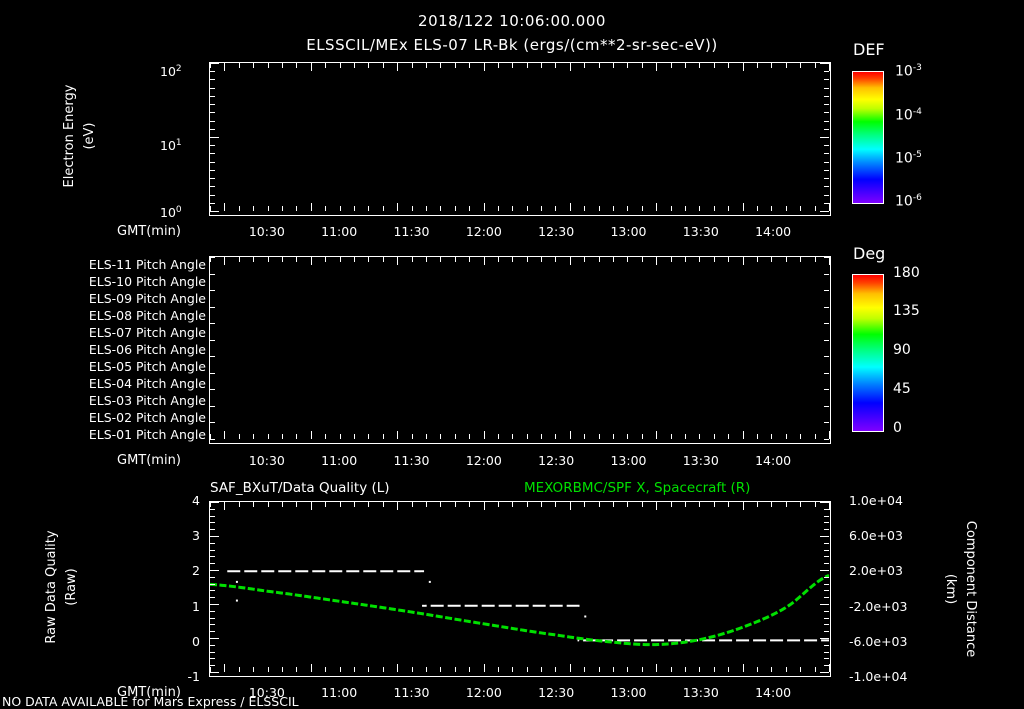 This screenshot has height=709, width=1024. What do you see at coordinates (897, 428) in the screenshot?
I see `colorbar-deg-label-0: 0` at bounding box center [897, 428].